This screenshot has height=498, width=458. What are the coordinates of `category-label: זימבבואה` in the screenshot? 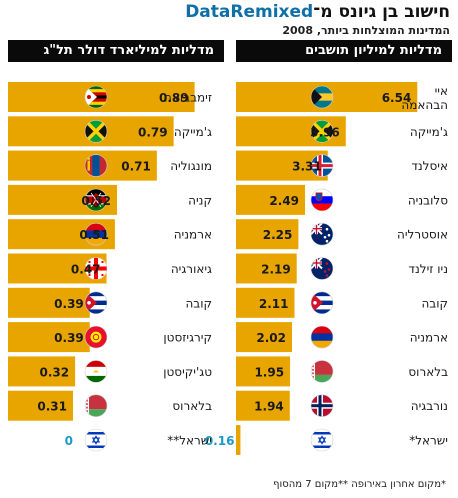 It's located at (188, 98).